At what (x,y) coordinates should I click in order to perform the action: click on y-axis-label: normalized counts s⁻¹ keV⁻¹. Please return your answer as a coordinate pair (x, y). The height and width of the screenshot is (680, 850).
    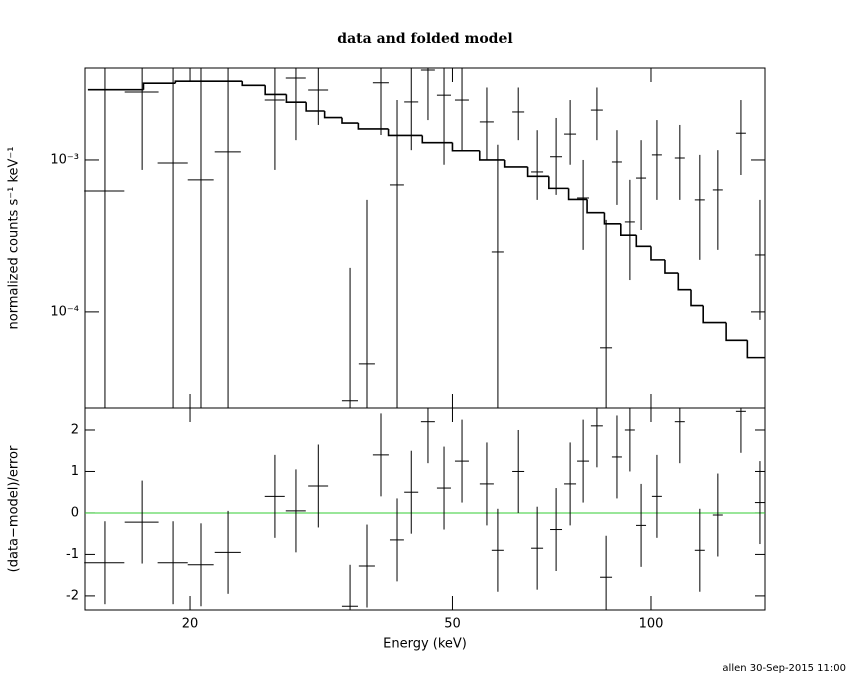
    Looking at the image, I should click on (14, 238).